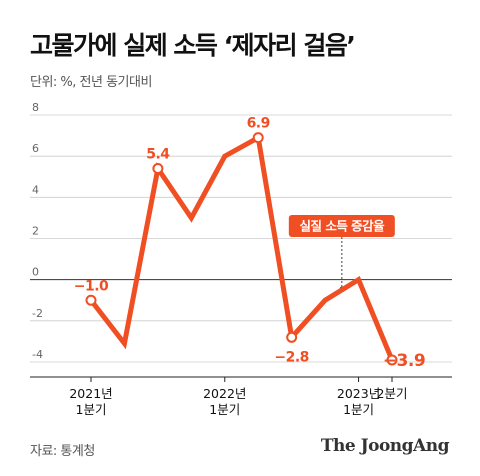 The width and height of the screenshot is (480, 476). I want to click on y-tick-label: 2, so click(35, 231).